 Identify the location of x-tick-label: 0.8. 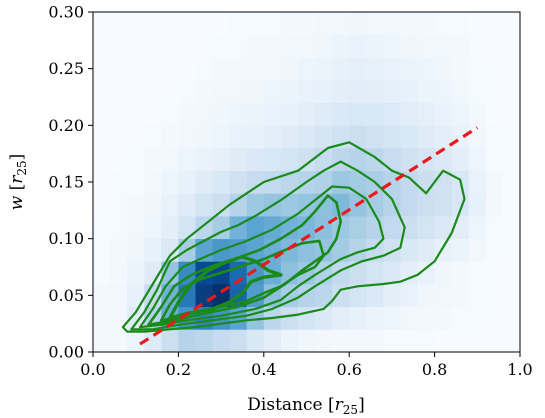
(434, 369).